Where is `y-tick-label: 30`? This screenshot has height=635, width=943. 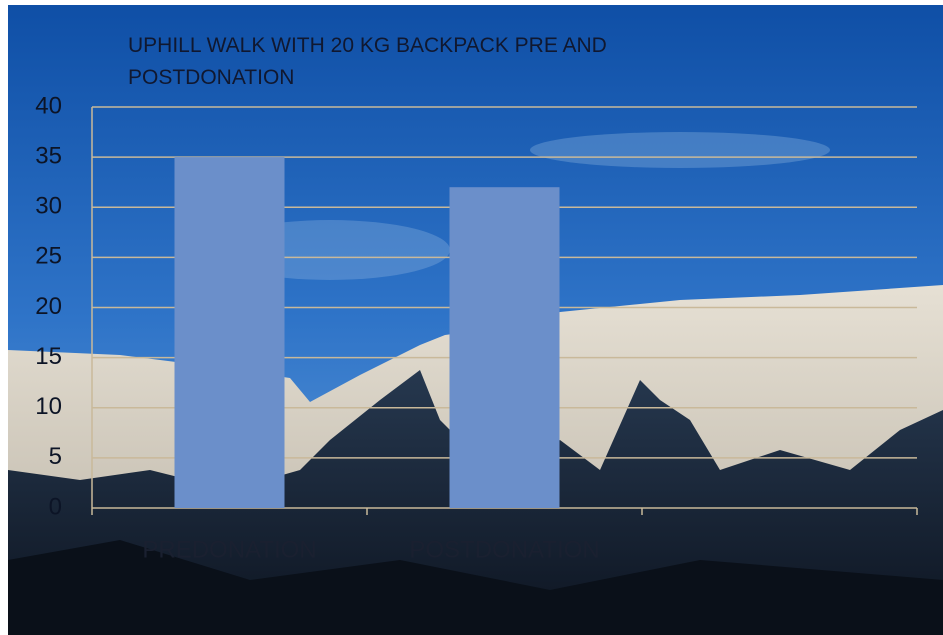 y-tick-label: 30 is located at coordinates (48, 206).